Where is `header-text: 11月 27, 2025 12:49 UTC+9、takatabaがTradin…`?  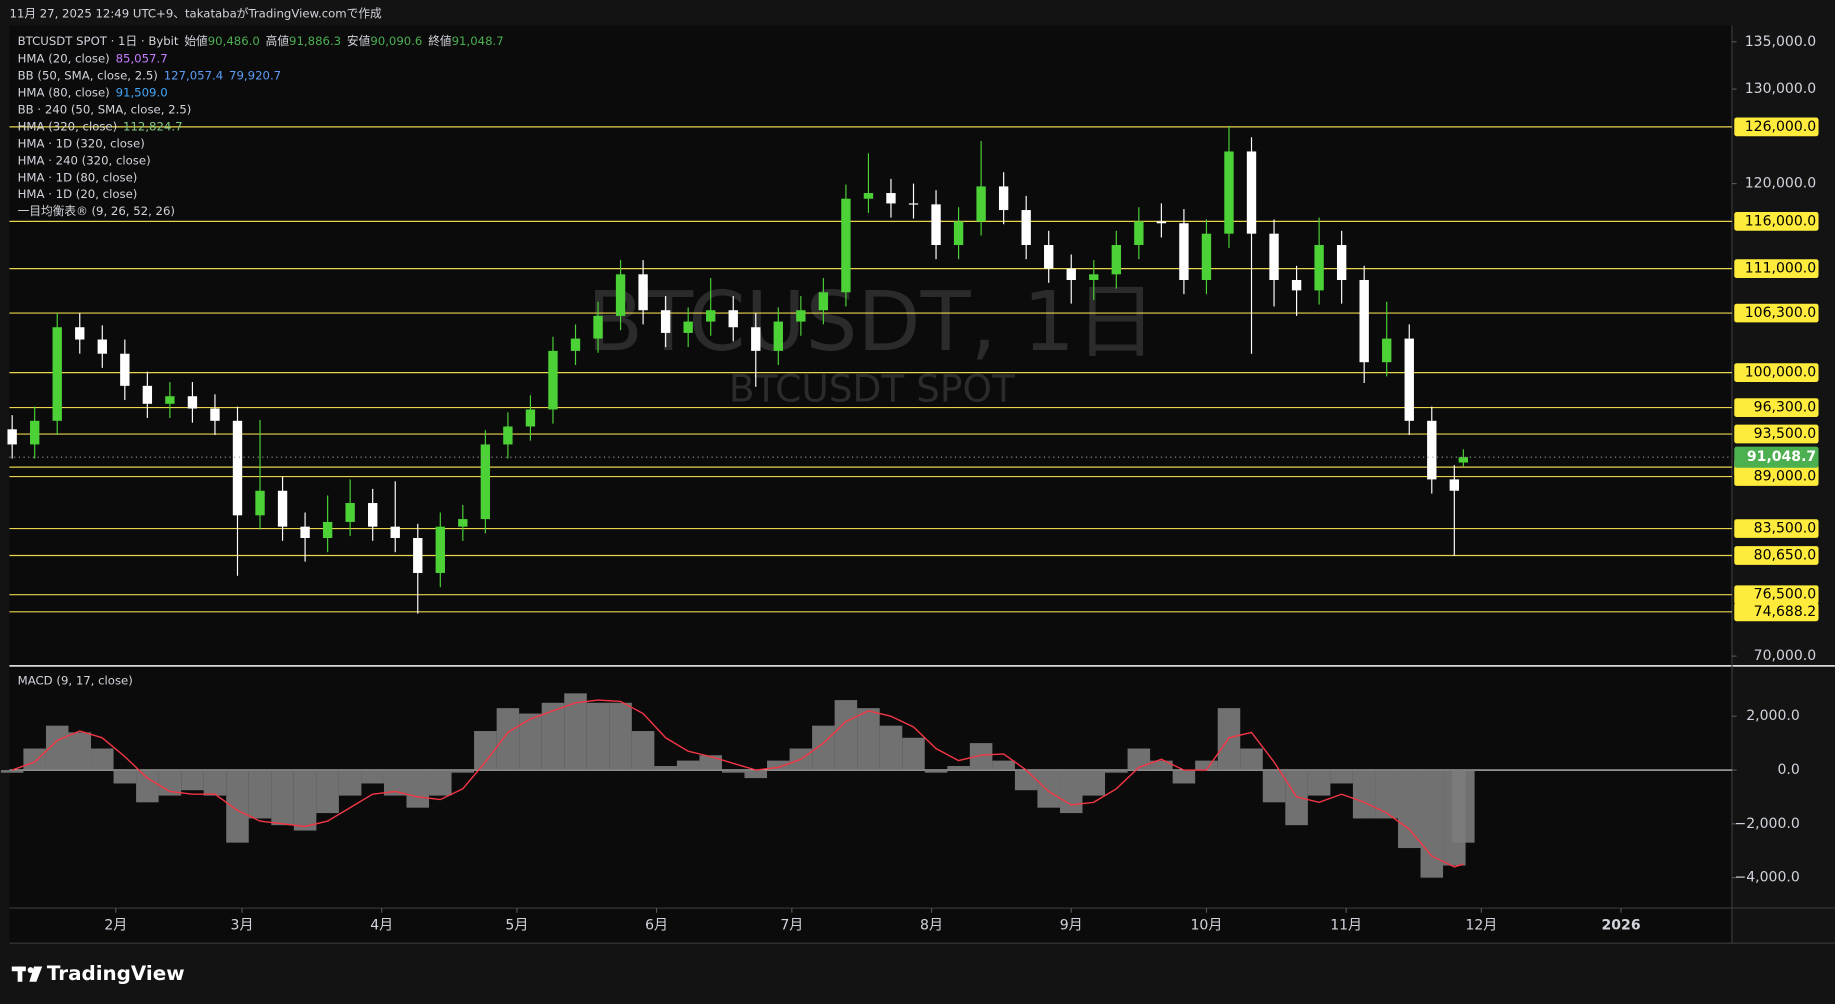
header-text: 11月 27, 2025 12:49 UTC+9、takatabaがTradin… is located at coordinates (195, 14).